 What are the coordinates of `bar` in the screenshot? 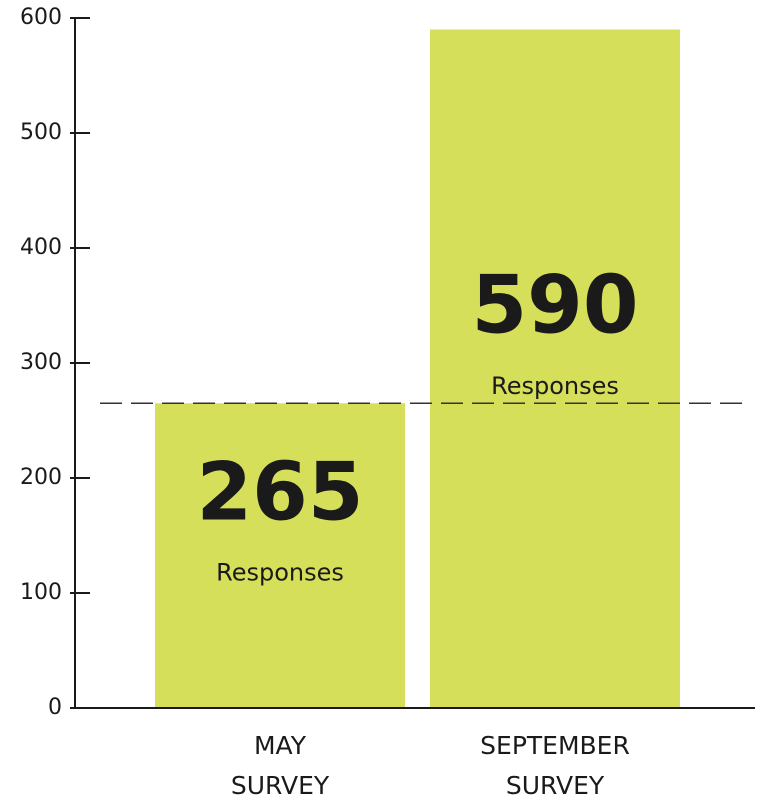 It's located at (280, 555).